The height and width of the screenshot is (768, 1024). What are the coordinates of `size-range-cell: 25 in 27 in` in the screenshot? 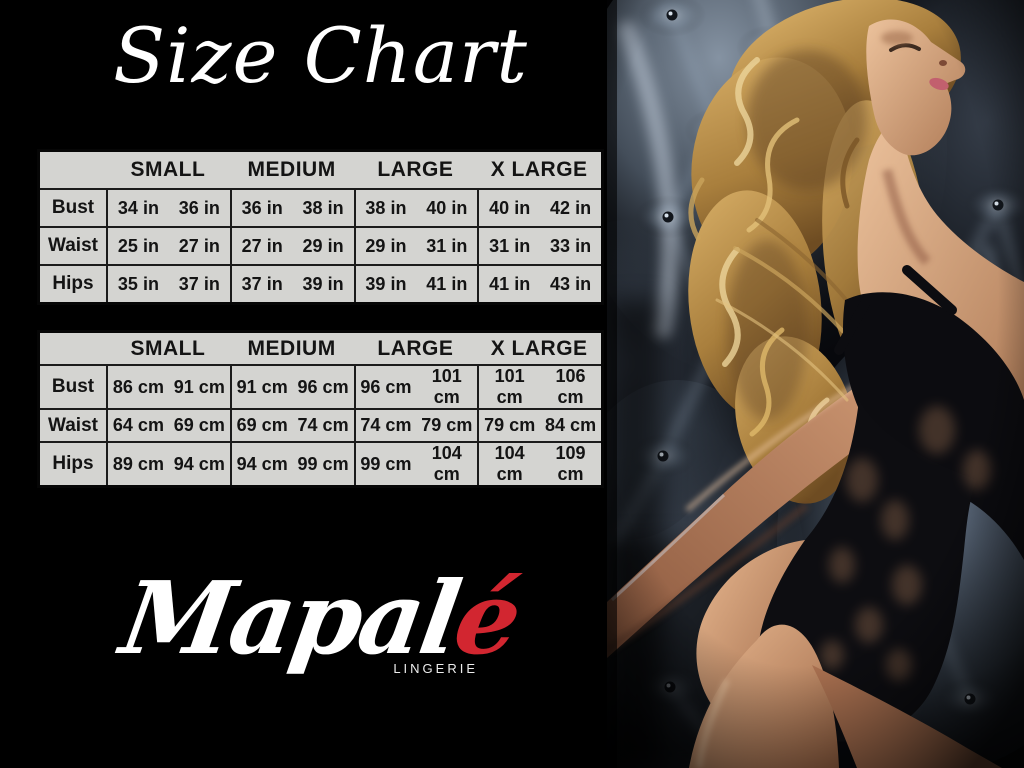 It's located at (168, 246).